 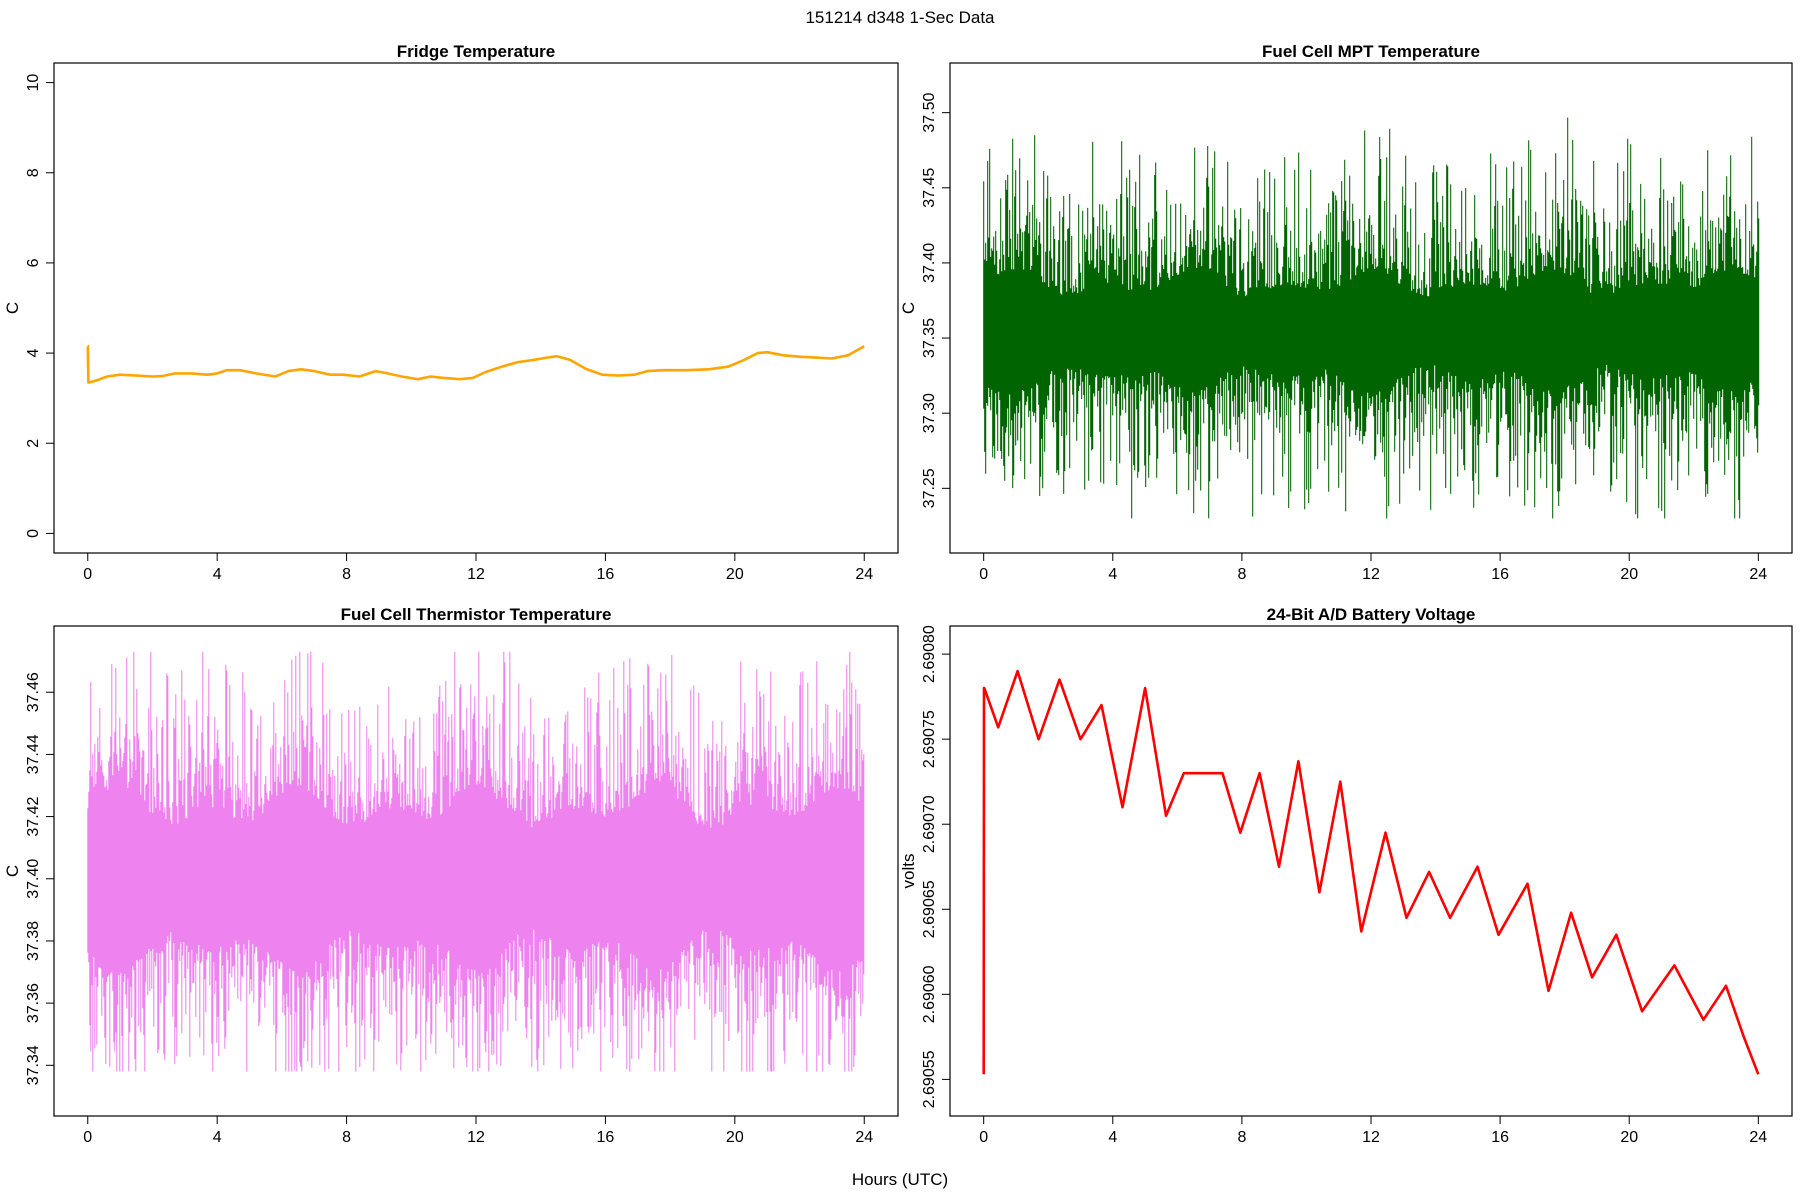 I want to click on y-tick-label: 2, so click(x=33, y=443).